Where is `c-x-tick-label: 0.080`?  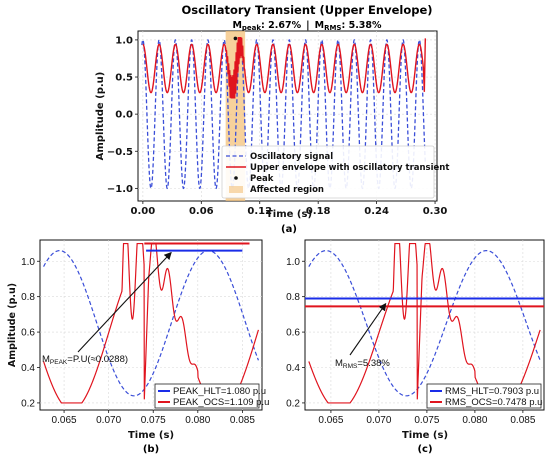
c-x-tick-label: 0.080 is located at coordinates (474, 420).